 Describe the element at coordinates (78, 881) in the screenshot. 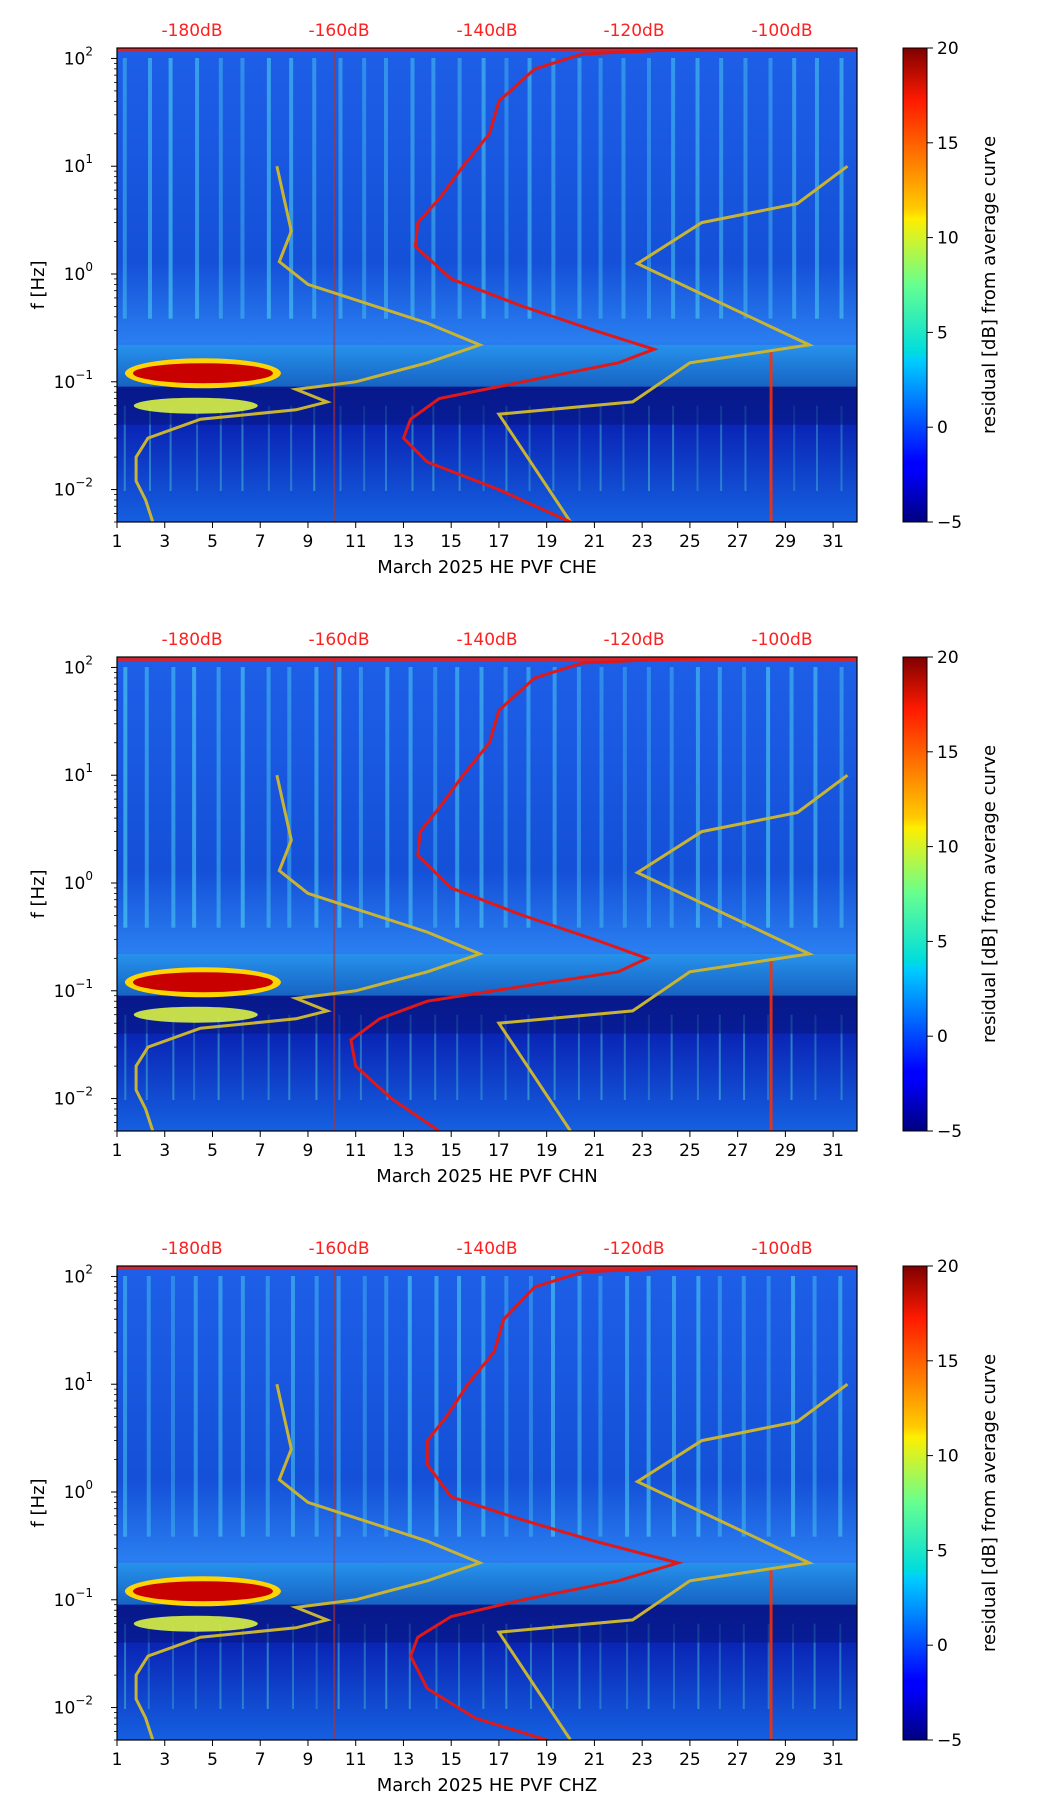

I see `y-tick-label: 10⁰` at that location.